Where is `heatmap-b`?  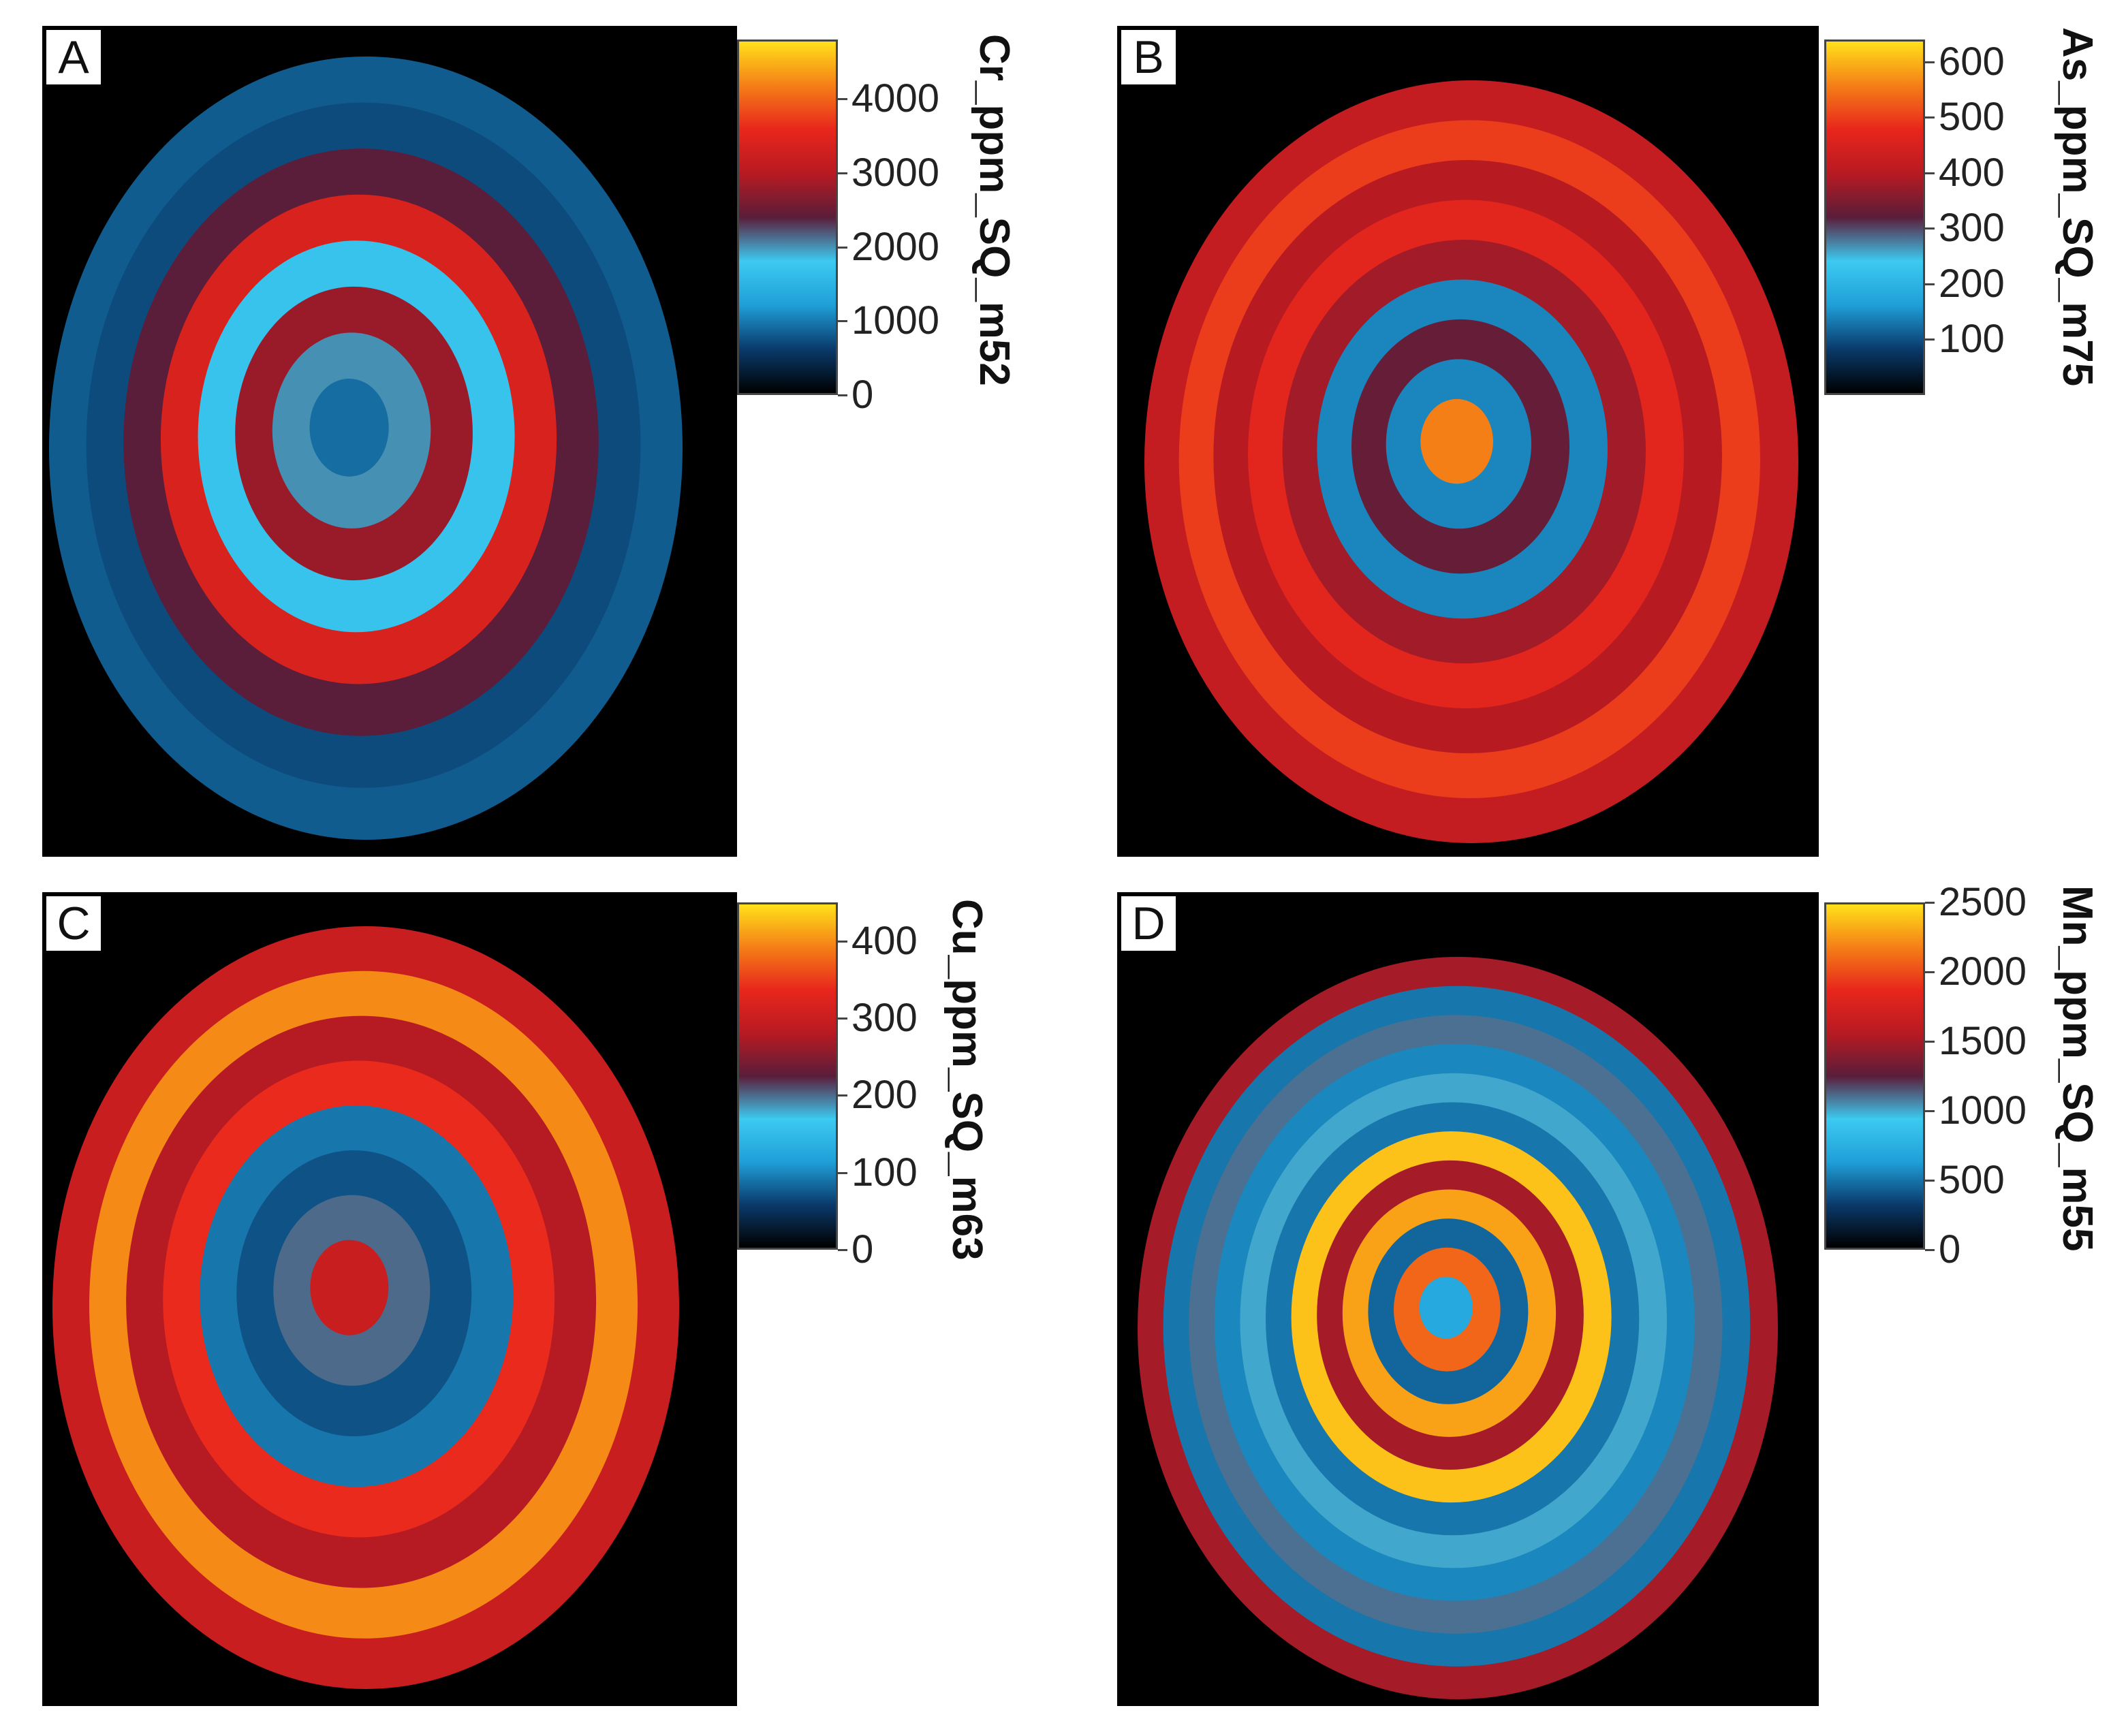 heatmap-b is located at coordinates (1471, 462).